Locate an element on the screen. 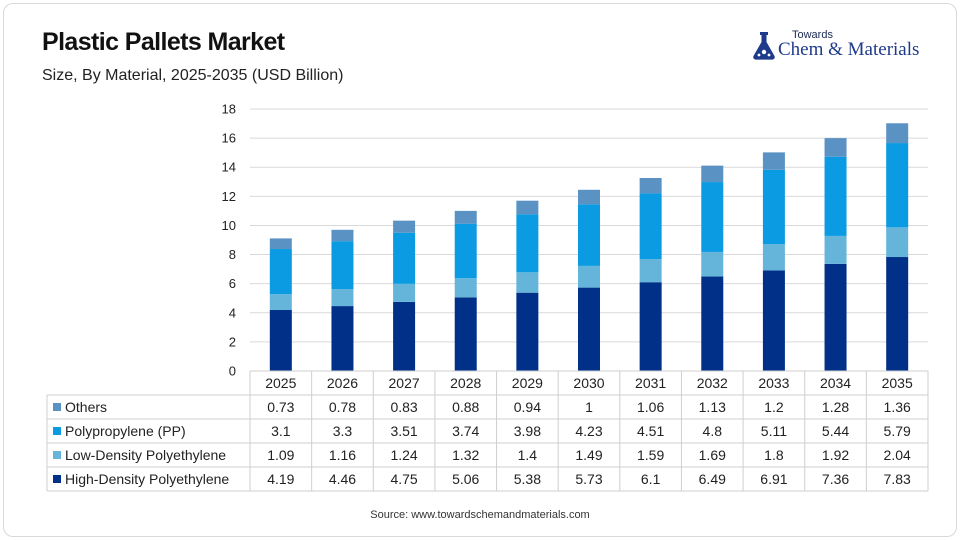 Image resolution: width=960 pixels, height=540 pixels. y-tick-label: 14 is located at coordinates (229, 167).